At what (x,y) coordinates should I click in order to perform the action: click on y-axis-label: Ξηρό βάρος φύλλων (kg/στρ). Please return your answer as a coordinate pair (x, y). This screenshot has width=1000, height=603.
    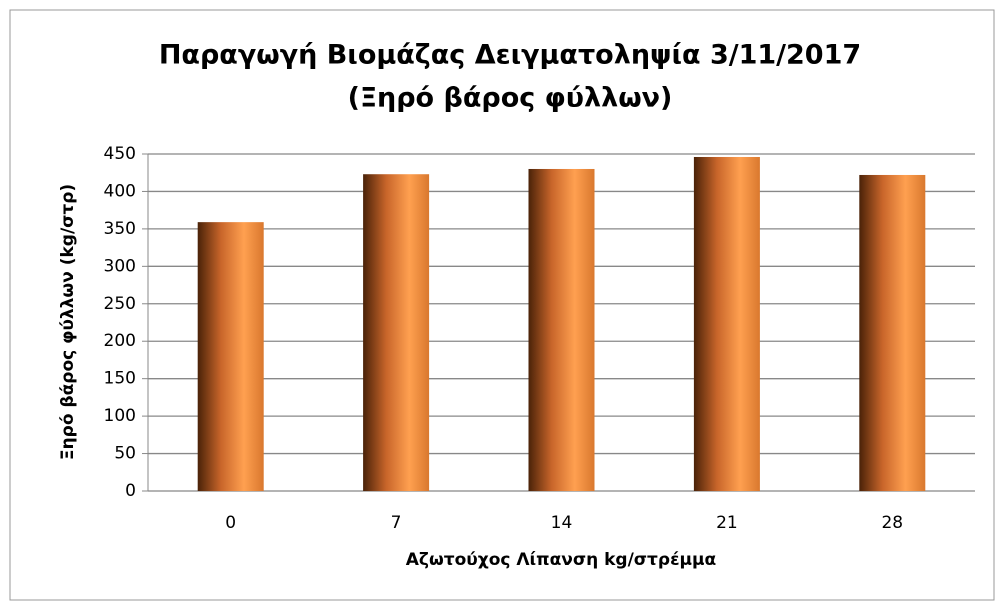
    Looking at the image, I should click on (68, 322).